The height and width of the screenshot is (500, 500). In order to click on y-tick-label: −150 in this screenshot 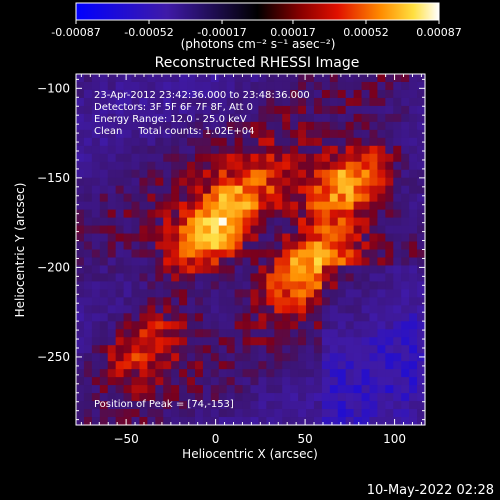, I will do `click(53, 178)`.